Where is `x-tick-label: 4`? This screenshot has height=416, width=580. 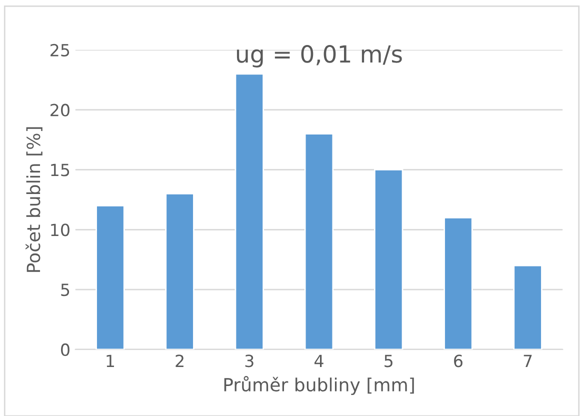
x-tick-label: 4 is located at coordinates (319, 360).